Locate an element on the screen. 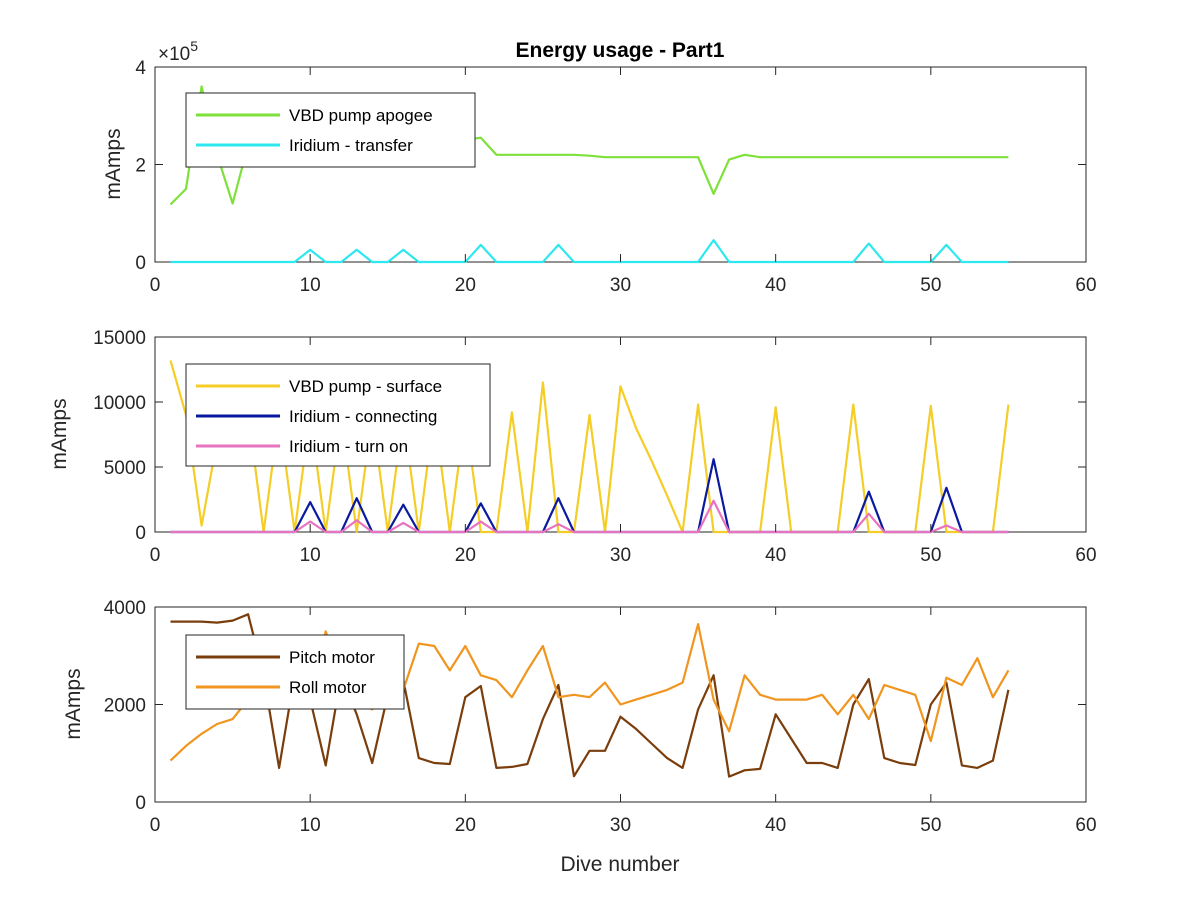 The height and width of the screenshot is (900, 1200). legend-label: VBD pump - surface is located at coordinates (365, 386).